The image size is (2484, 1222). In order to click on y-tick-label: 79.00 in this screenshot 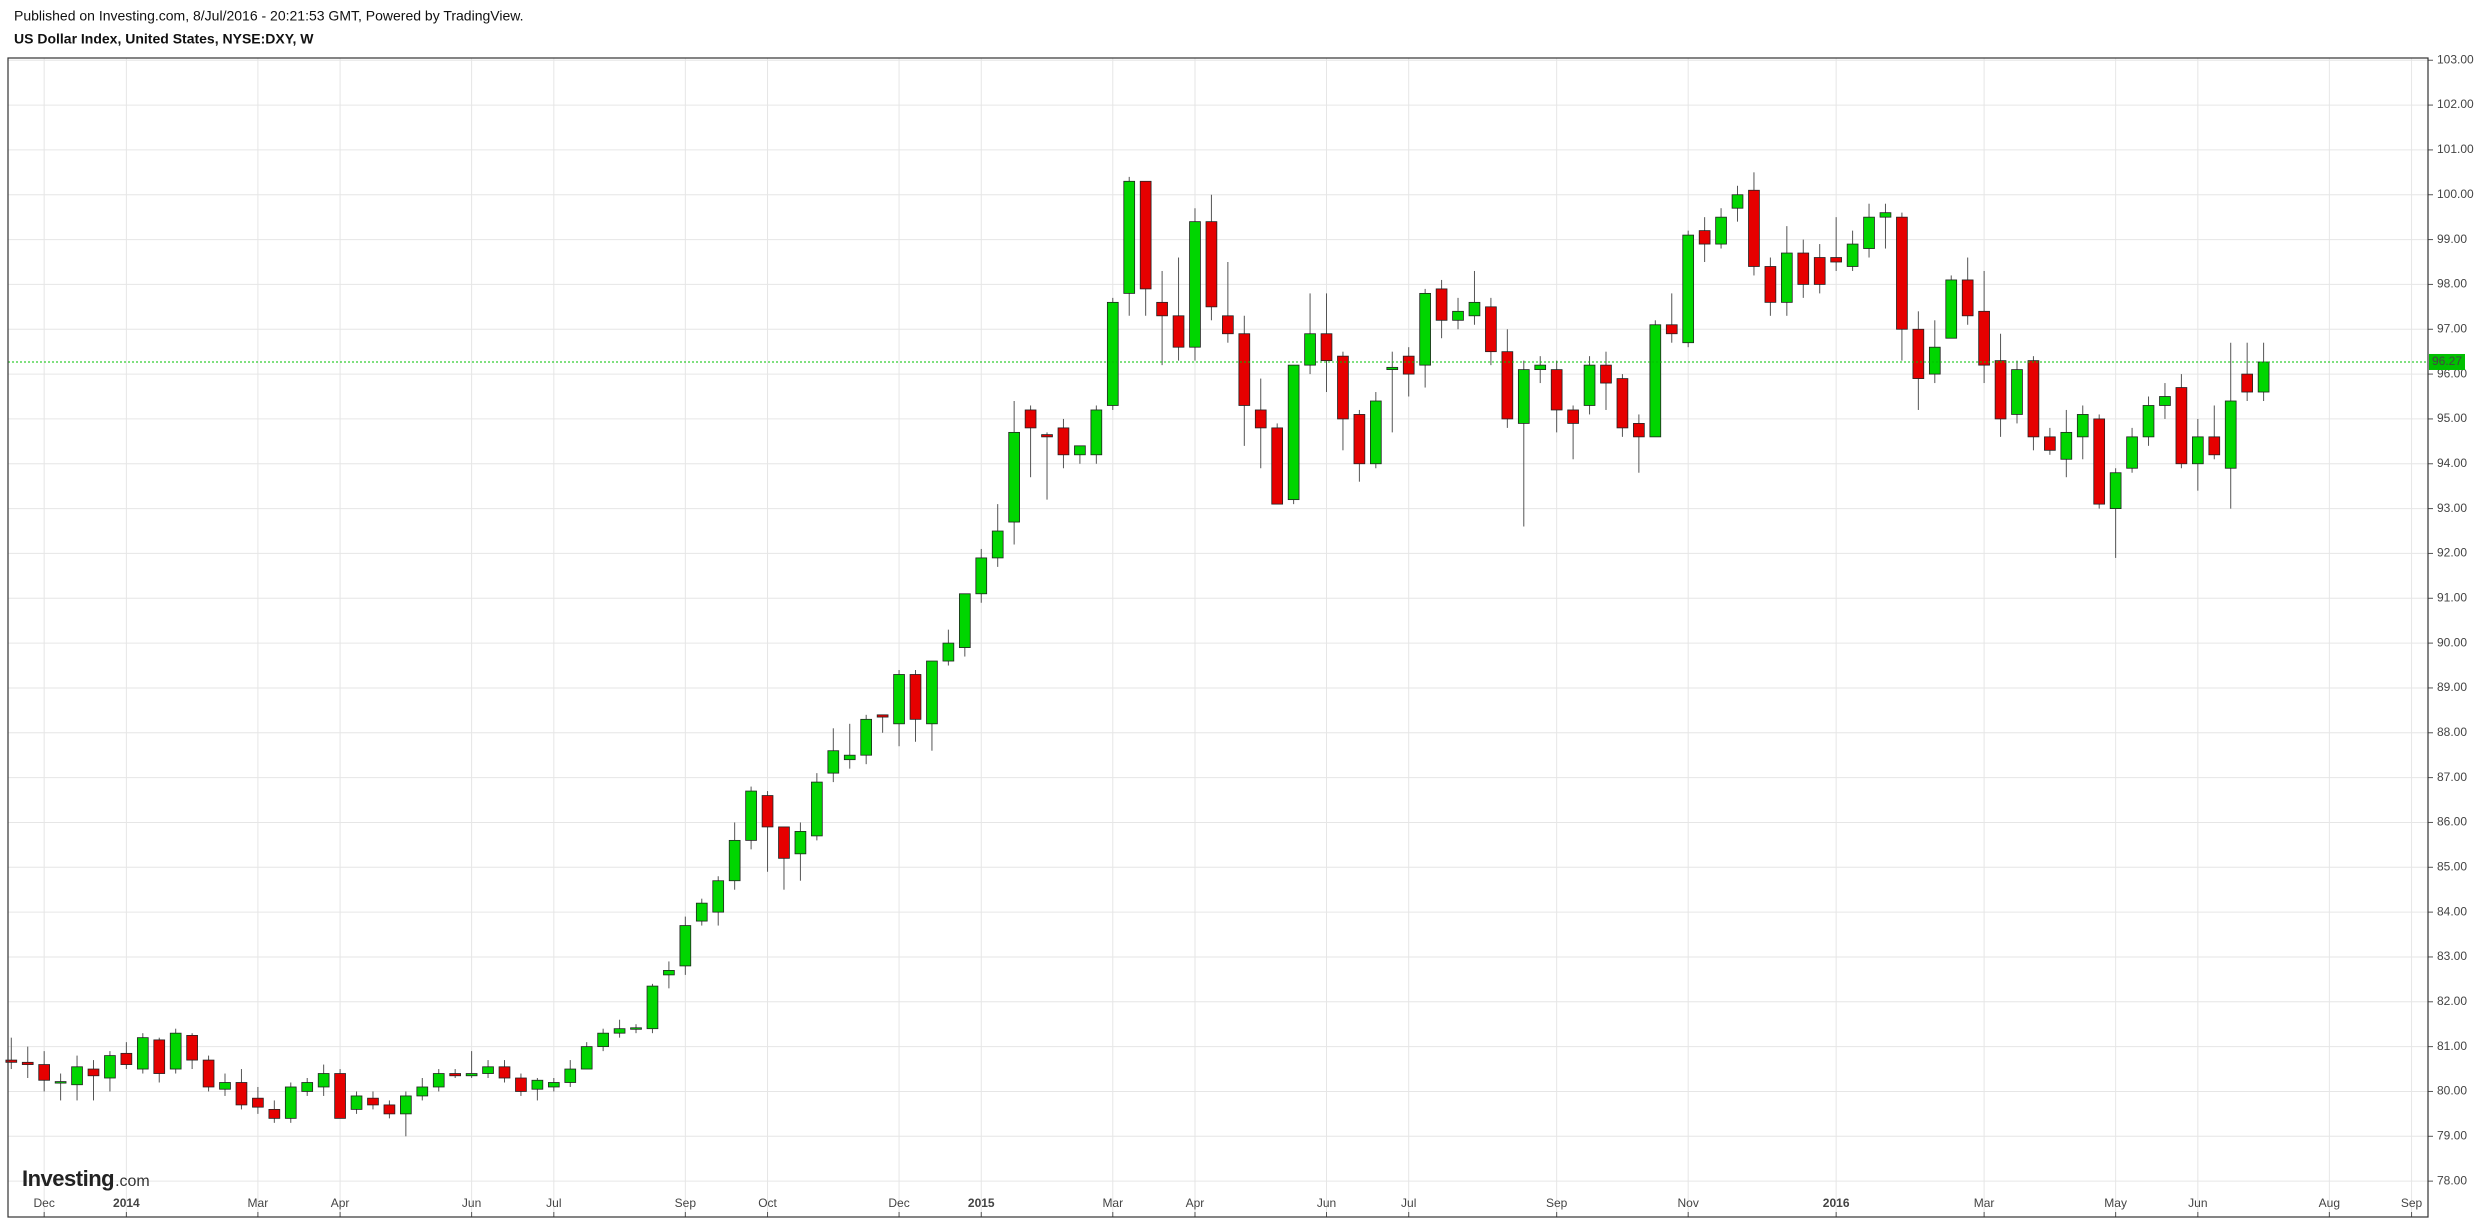, I will do `click(2452, 1135)`.